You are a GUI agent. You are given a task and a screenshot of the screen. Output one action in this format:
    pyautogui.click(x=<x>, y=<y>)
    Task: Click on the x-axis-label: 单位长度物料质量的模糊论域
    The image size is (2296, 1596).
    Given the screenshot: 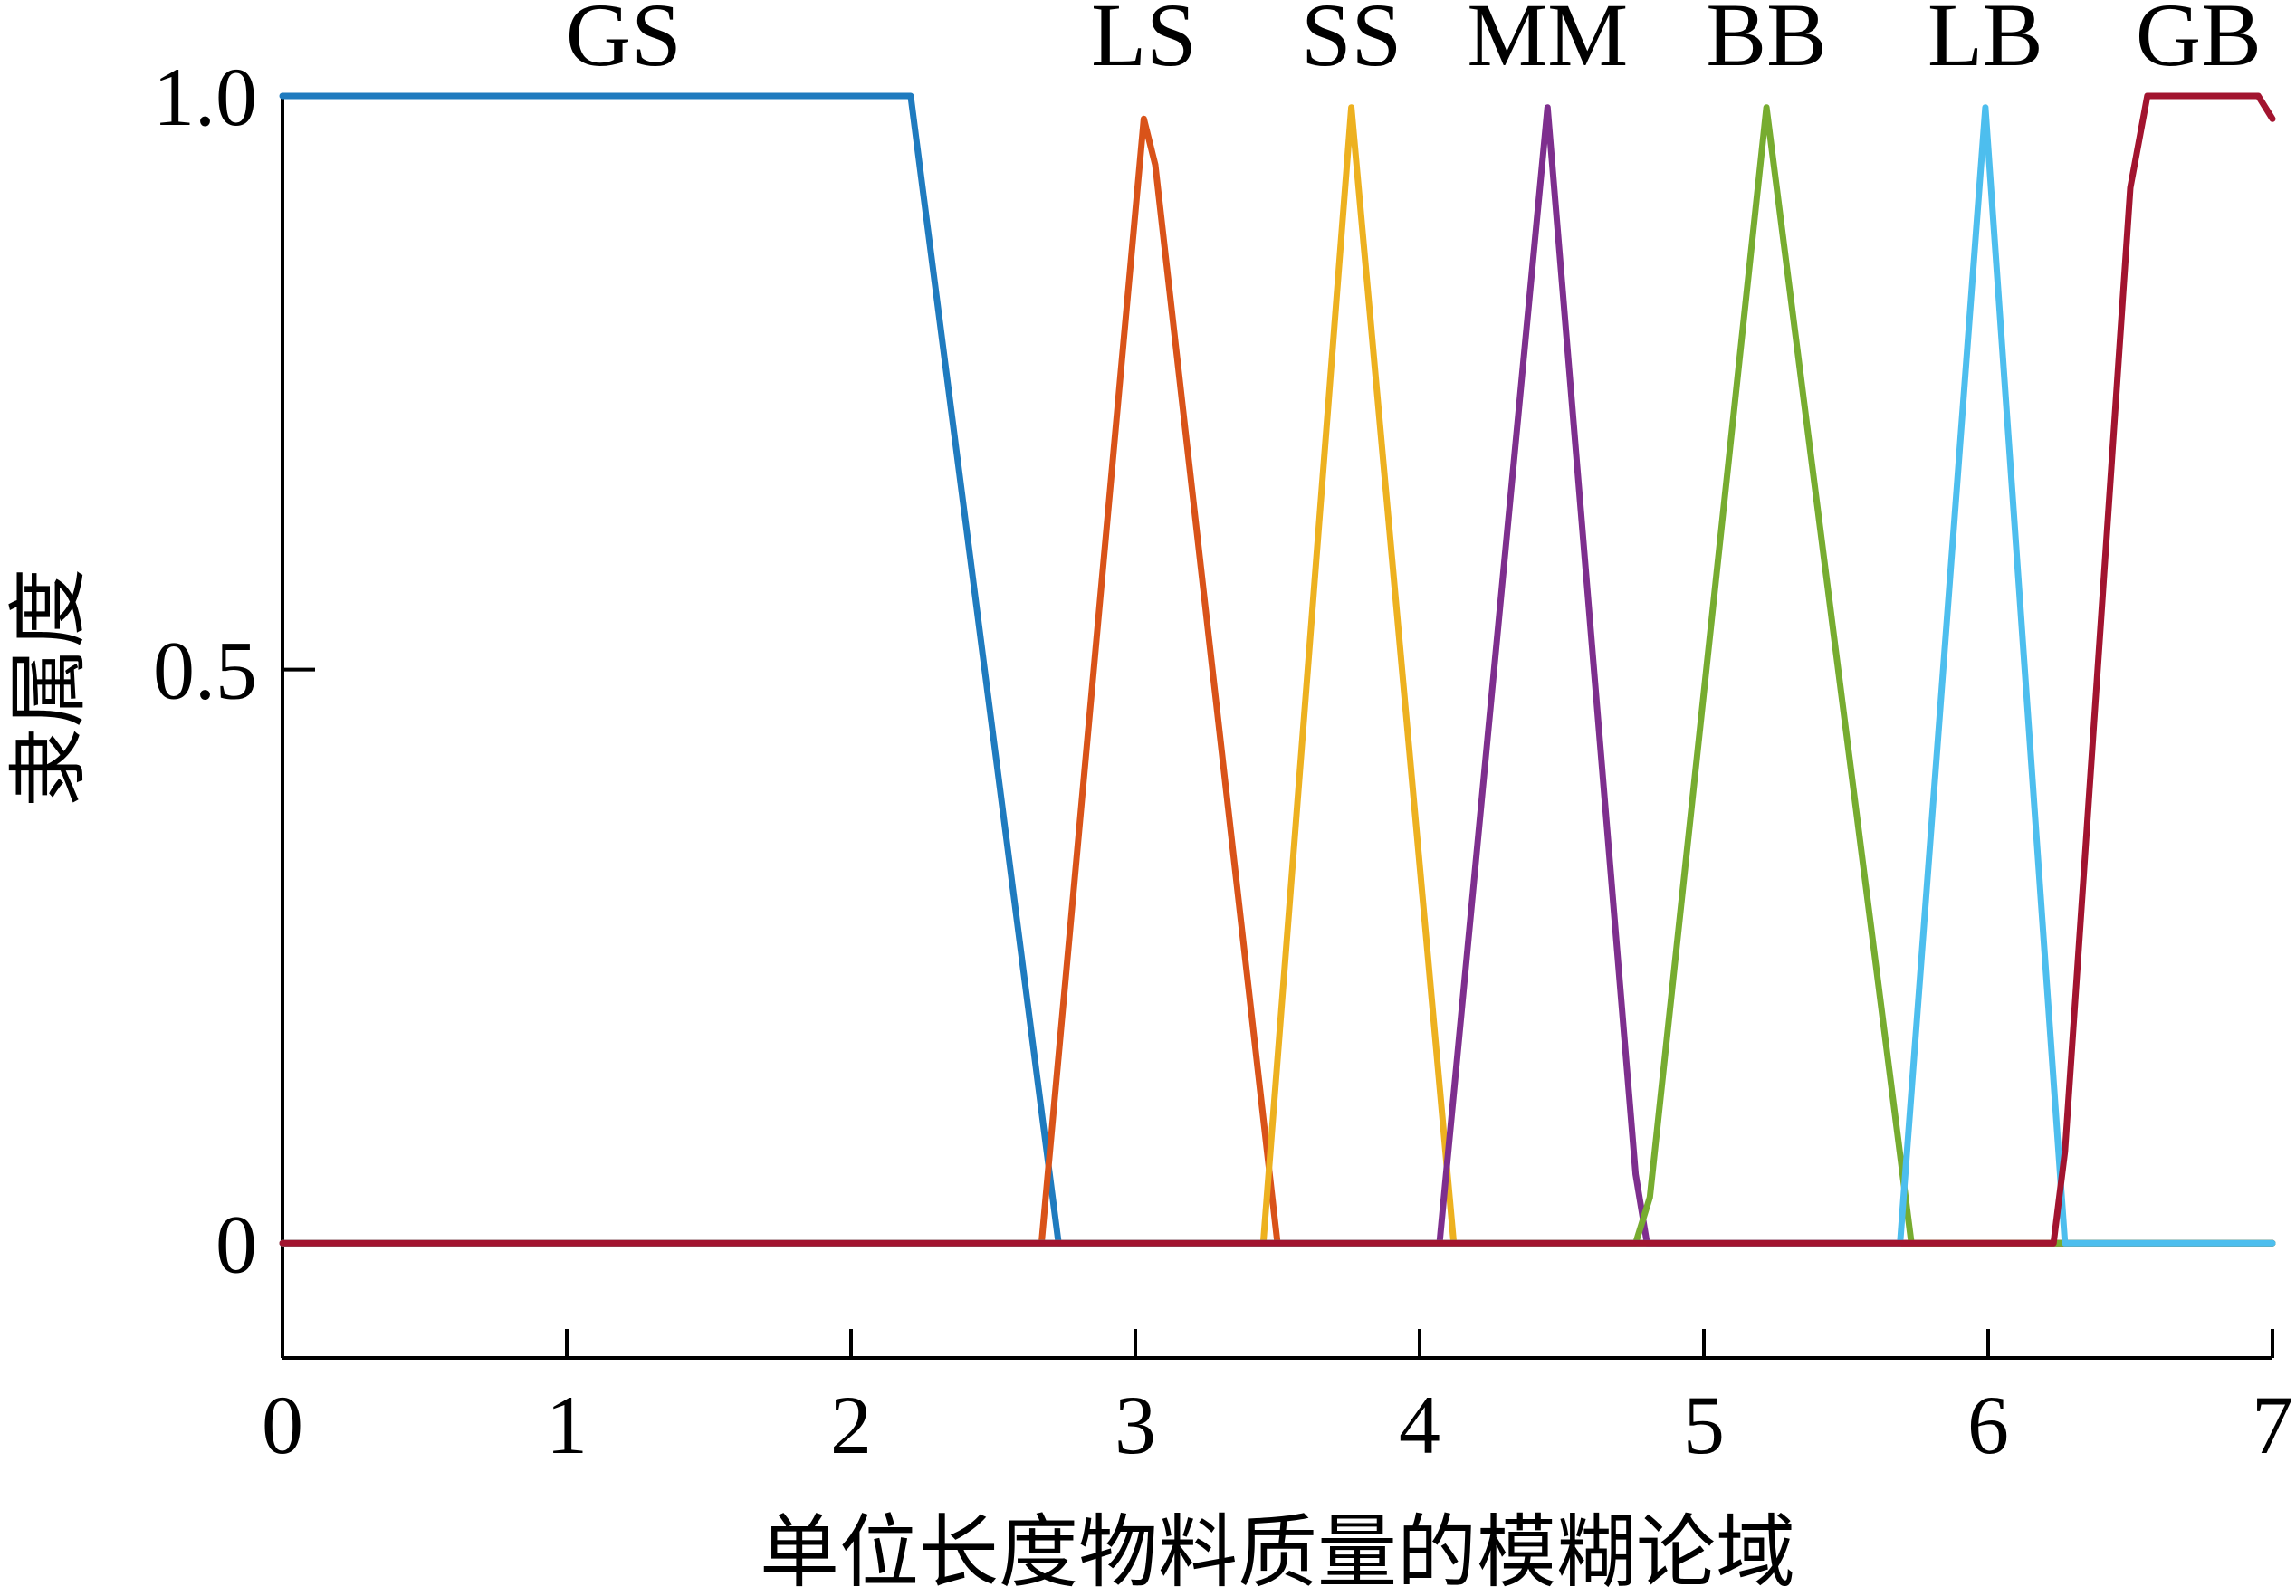 What is the action you would take?
    pyautogui.click(x=1277, y=1550)
    